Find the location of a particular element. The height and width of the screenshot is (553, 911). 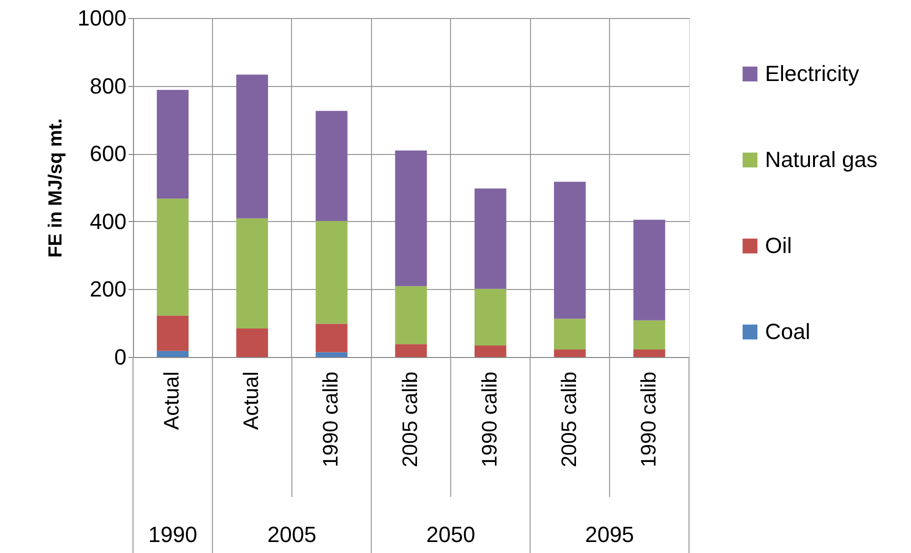

y-tick-label: 200 is located at coordinates (108, 289).